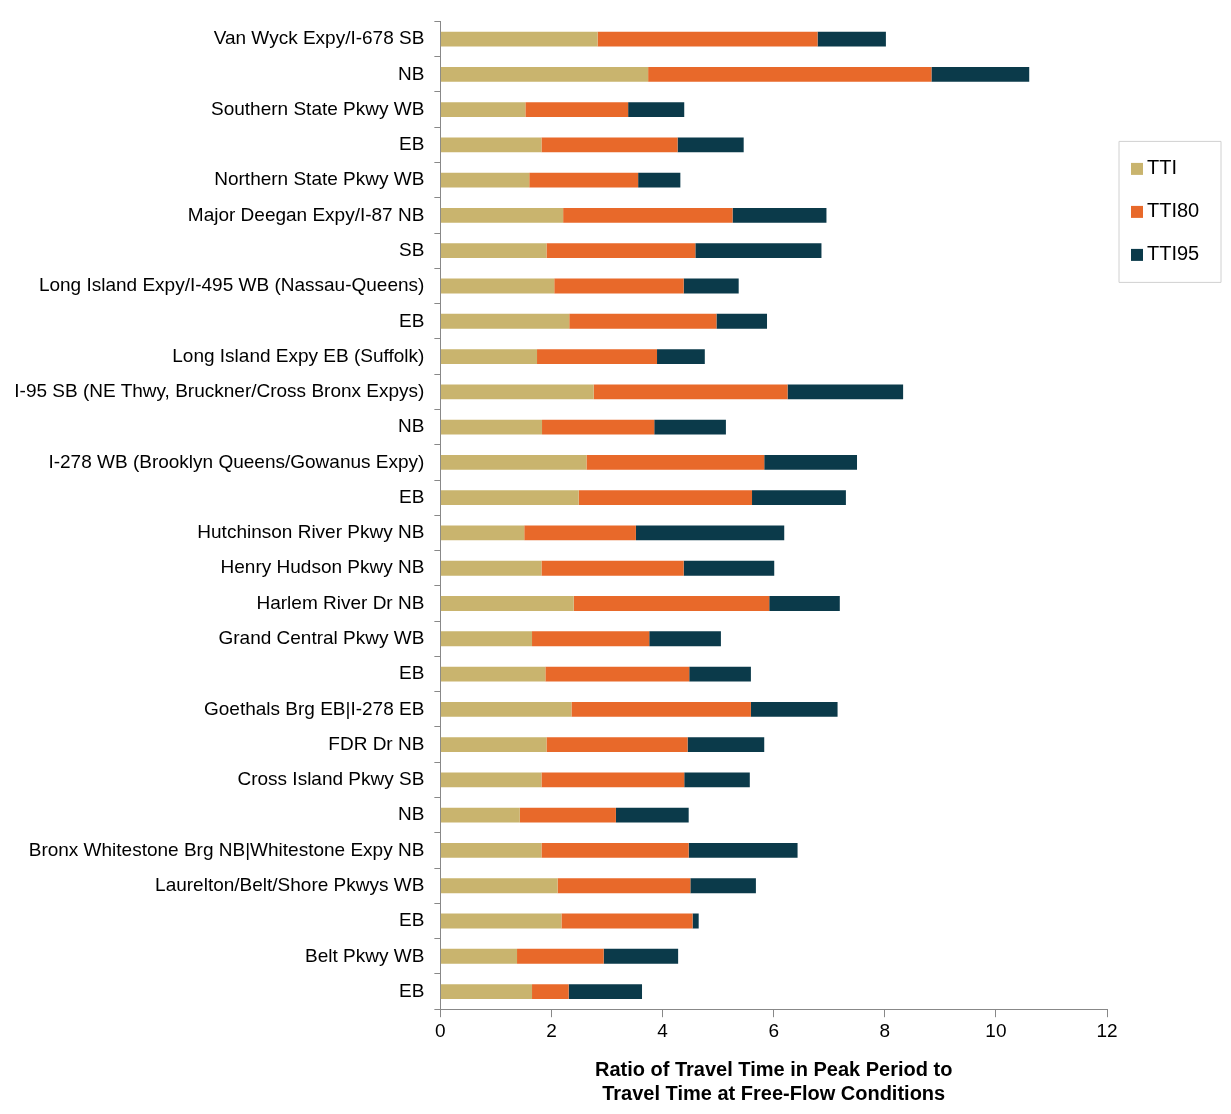  I want to click on y-tick-label: SB, so click(412, 249).